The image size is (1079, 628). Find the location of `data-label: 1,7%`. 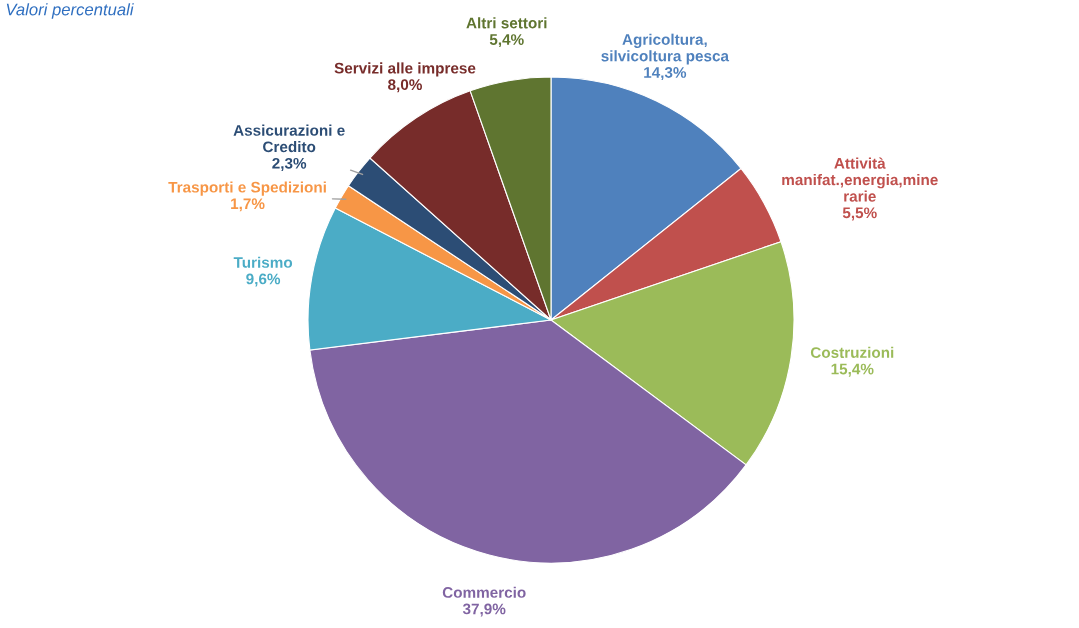

data-label: 1,7% is located at coordinates (248, 205).